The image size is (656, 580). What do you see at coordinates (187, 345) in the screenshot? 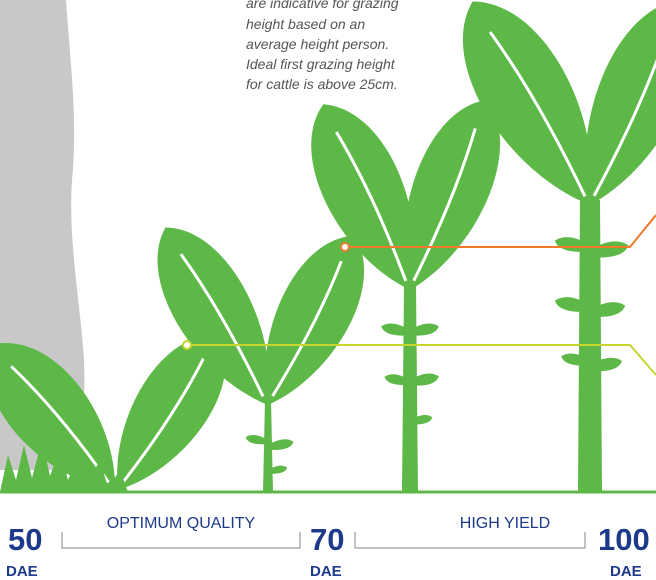
I see `height-marker-yellow` at bounding box center [187, 345].